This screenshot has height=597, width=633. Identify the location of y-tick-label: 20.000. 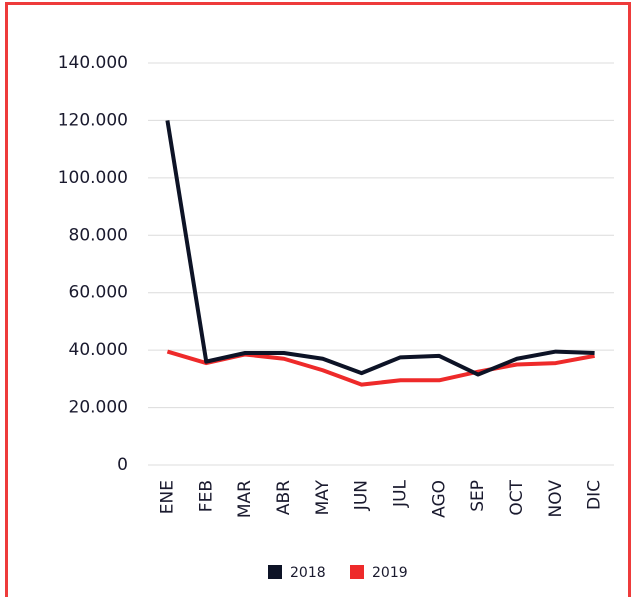
(98, 408).